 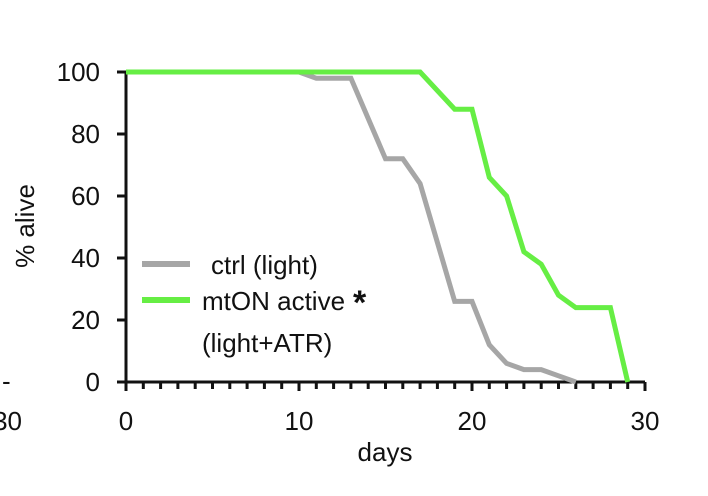 What do you see at coordinates (267, 343) in the screenshot?
I see `legend-label-mton-continuation: (light+ATR)` at bounding box center [267, 343].